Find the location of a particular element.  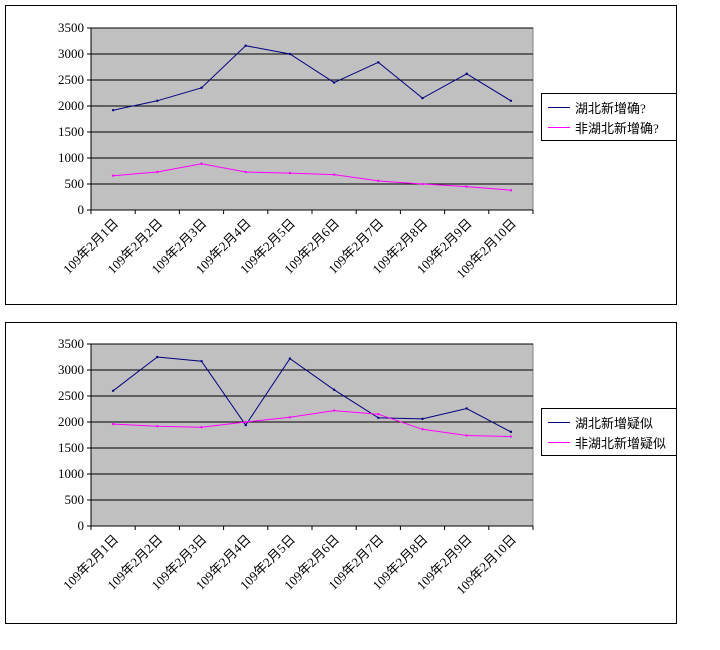

chart-legend: 湖北新增确? 非湖北新增确? is located at coordinates (609, 117).